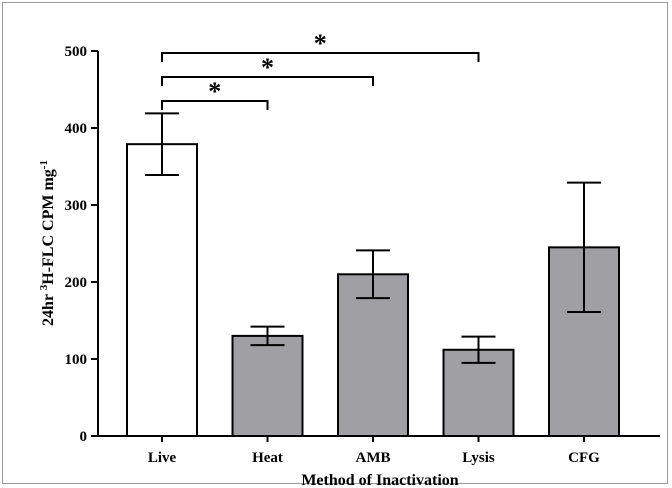 This screenshot has width=672, height=488. Describe the element at coordinates (162, 458) in the screenshot. I see `x-tick-label: Live` at that location.